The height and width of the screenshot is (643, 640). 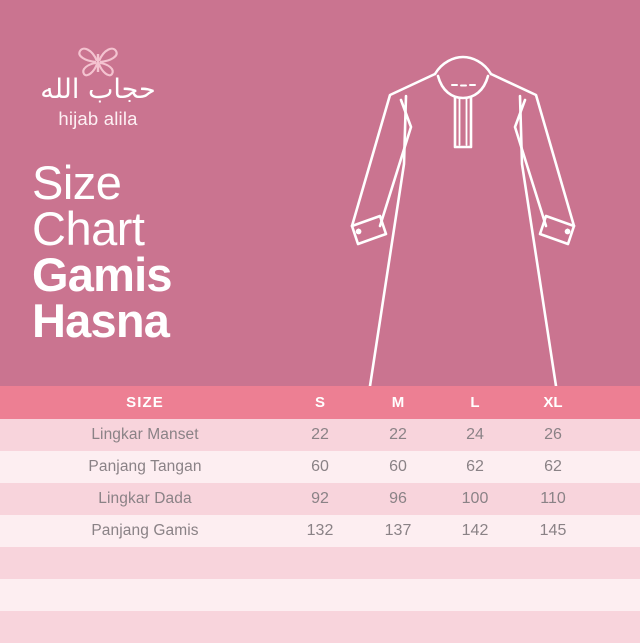 What do you see at coordinates (398, 498) in the screenshot?
I see `row-value-m: 96` at bounding box center [398, 498].